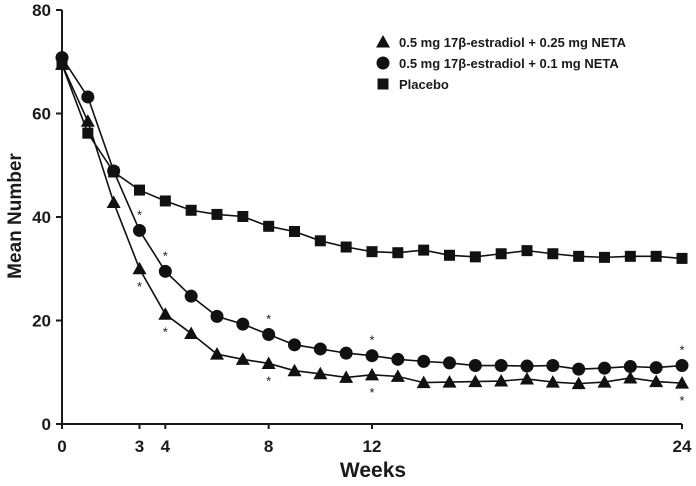 This screenshot has height=486, width=696. Describe the element at coordinates (372, 446) in the screenshot. I see `x-tick-label: 12` at that location.